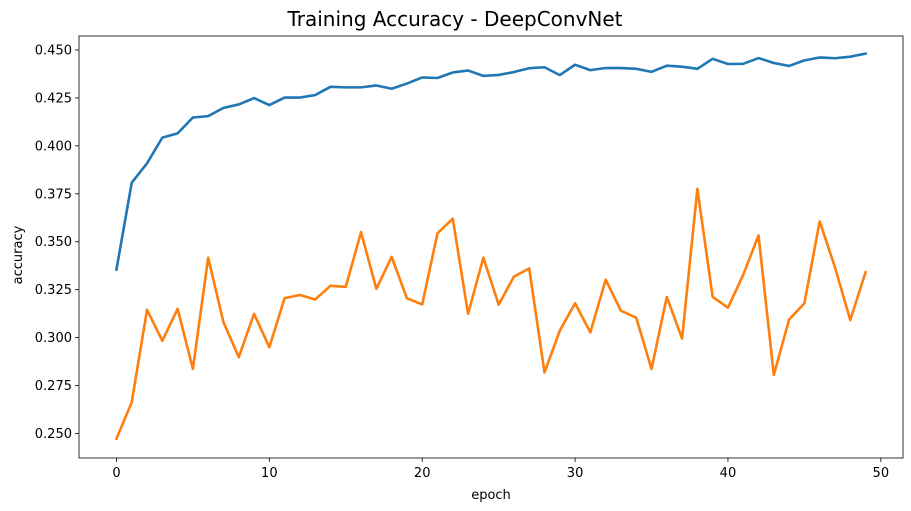 The width and height of the screenshot is (911, 511). I want to click on y-tick-label: 0.350, so click(53, 242).